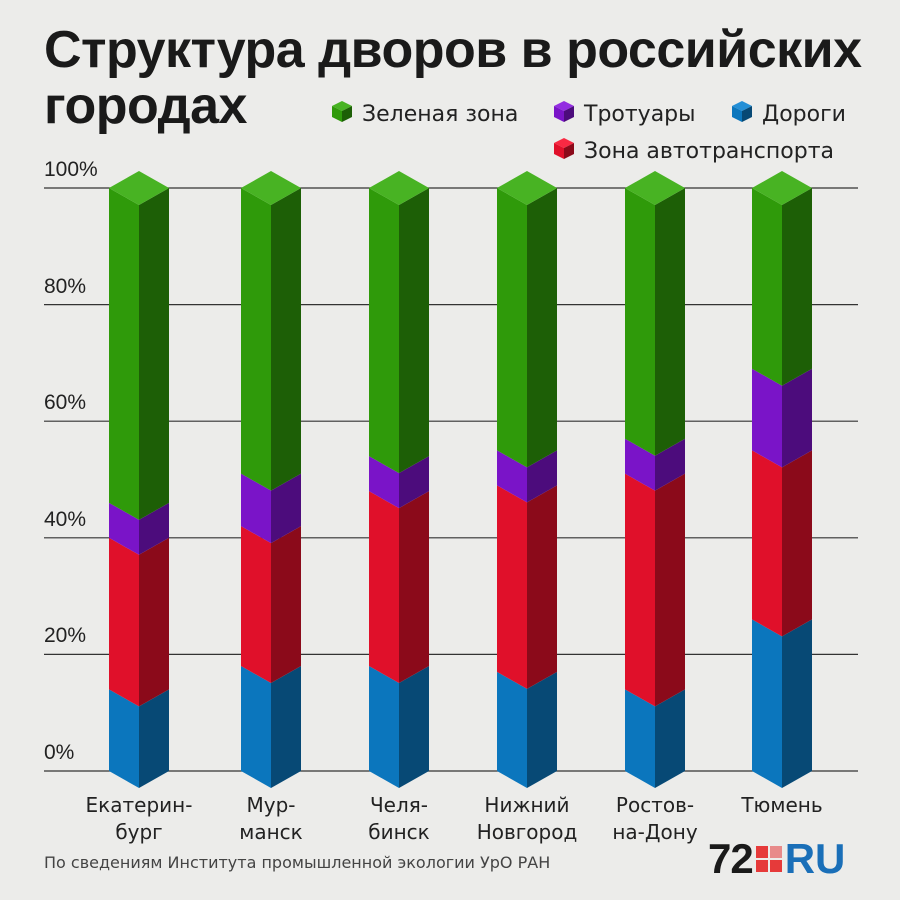 The width and height of the screenshot is (900, 900). I want to click on legend-item-roads: Дороги, so click(788, 114).